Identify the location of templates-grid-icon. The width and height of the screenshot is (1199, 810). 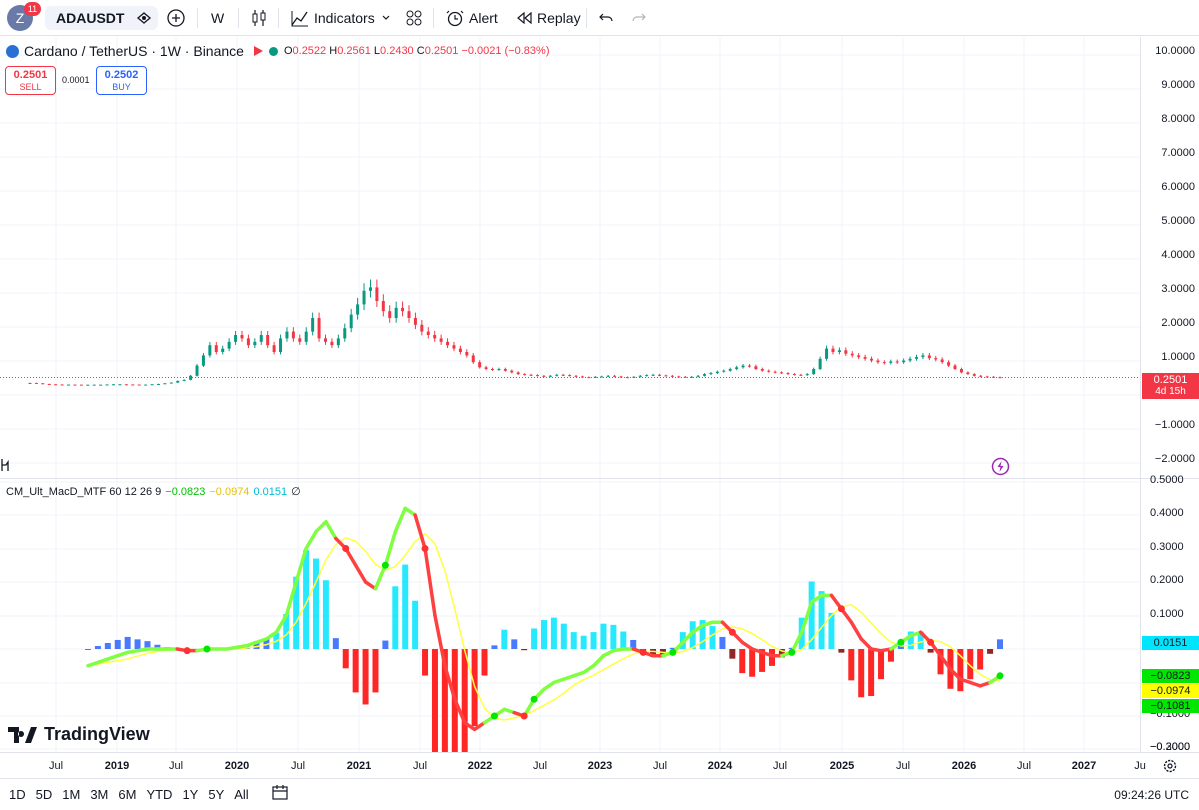
(414, 18).